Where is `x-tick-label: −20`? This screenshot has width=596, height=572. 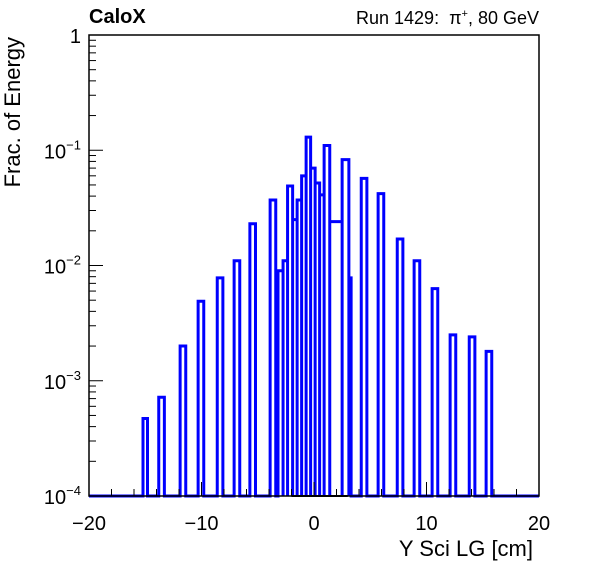
x-tick-label: −20 is located at coordinates (89, 524).